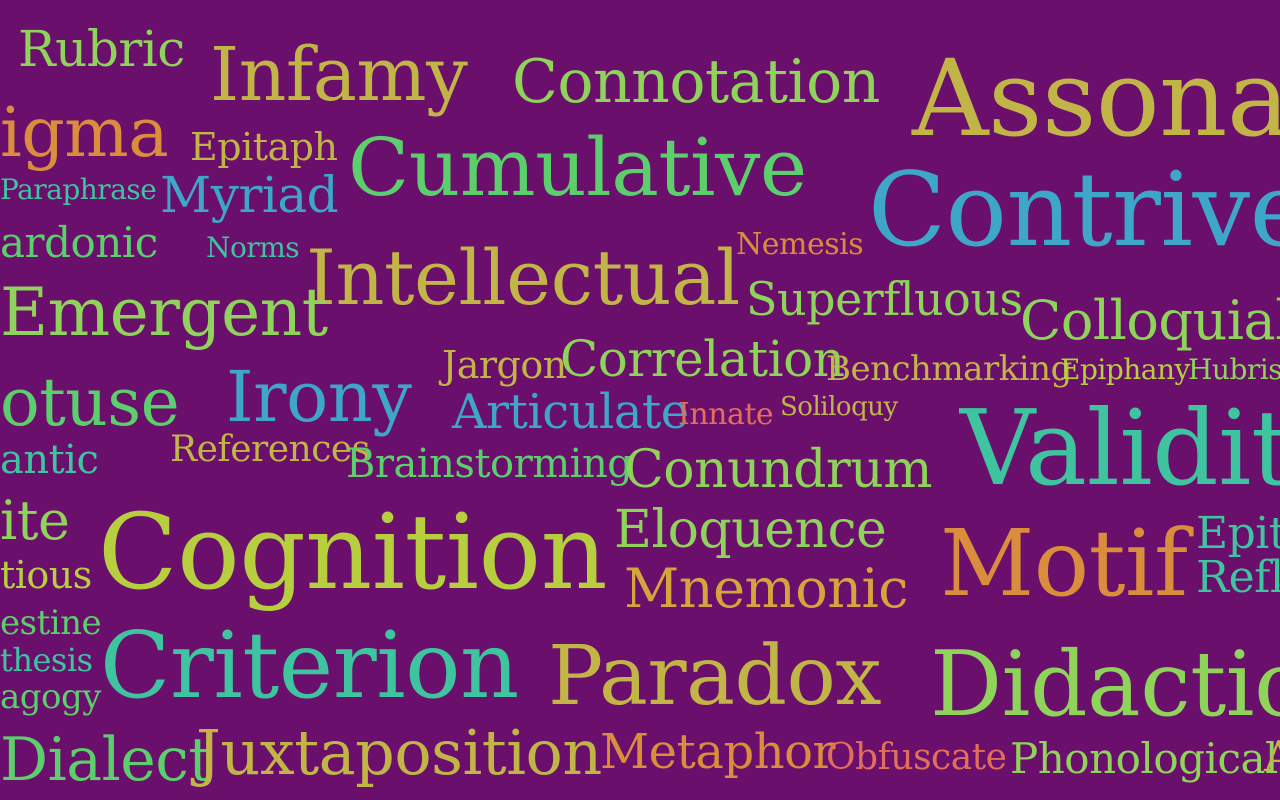 The height and width of the screenshot is (800, 1280). What do you see at coordinates (570, 412) in the screenshot?
I see `word-articulate: Articulate` at bounding box center [570, 412].